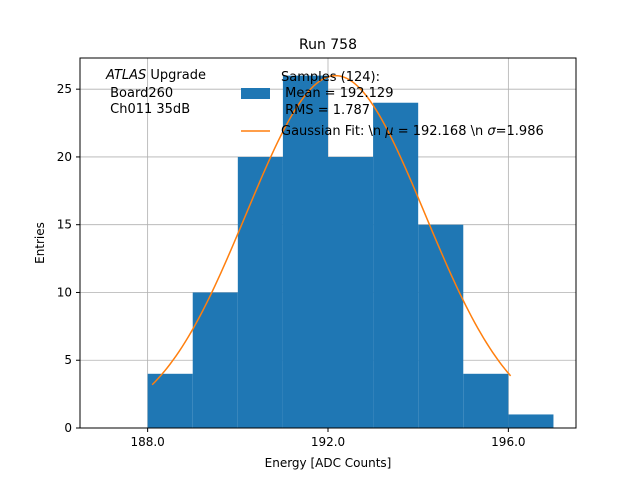 The height and width of the screenshot is (480, 640). What do you see at coordinates (388, 131) in the screenshot?
I see `legend-fit-mu: μ` at bounding box center [388, 131].